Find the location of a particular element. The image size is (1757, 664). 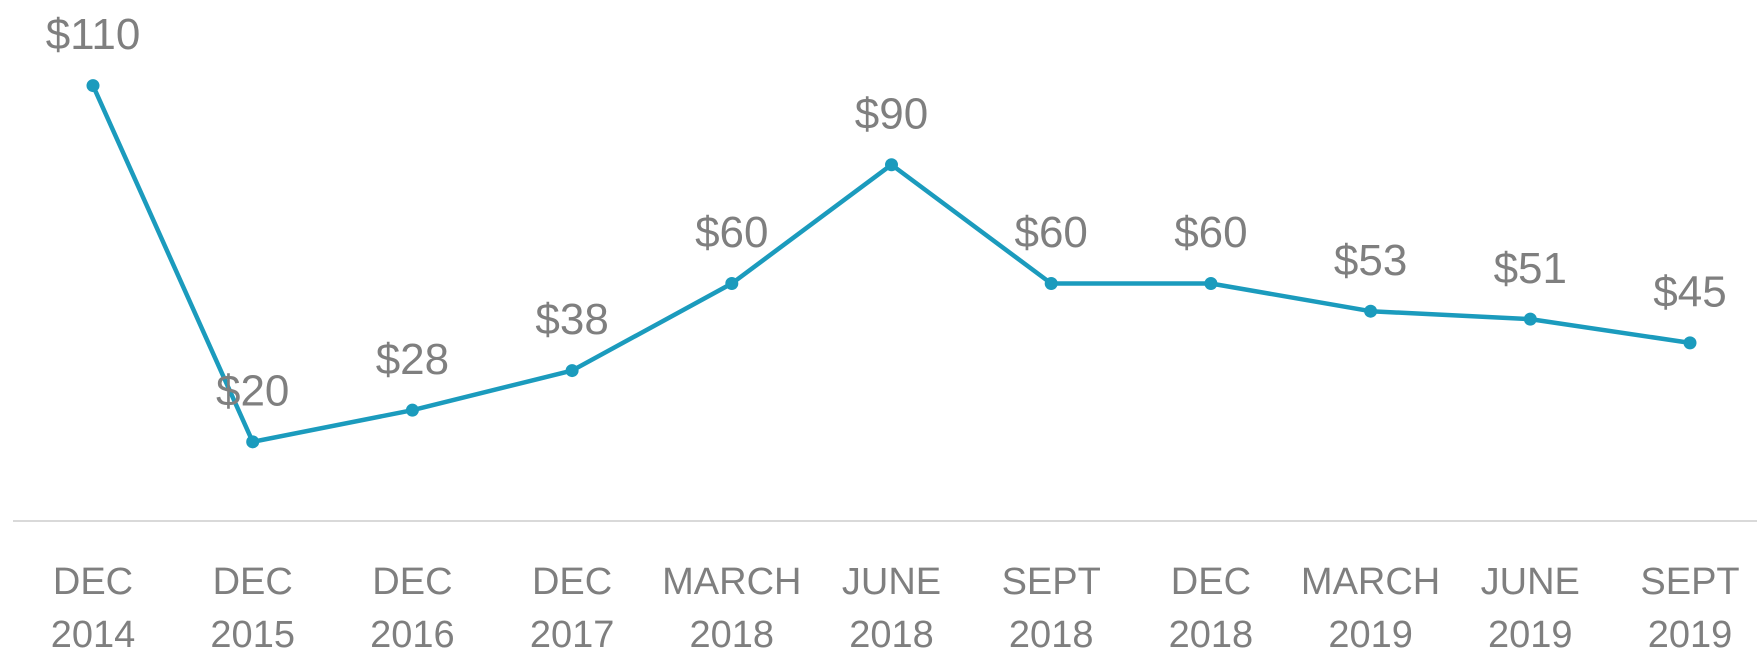

x-tick-label: DEC 2016 is located at coordinates (412, 608).